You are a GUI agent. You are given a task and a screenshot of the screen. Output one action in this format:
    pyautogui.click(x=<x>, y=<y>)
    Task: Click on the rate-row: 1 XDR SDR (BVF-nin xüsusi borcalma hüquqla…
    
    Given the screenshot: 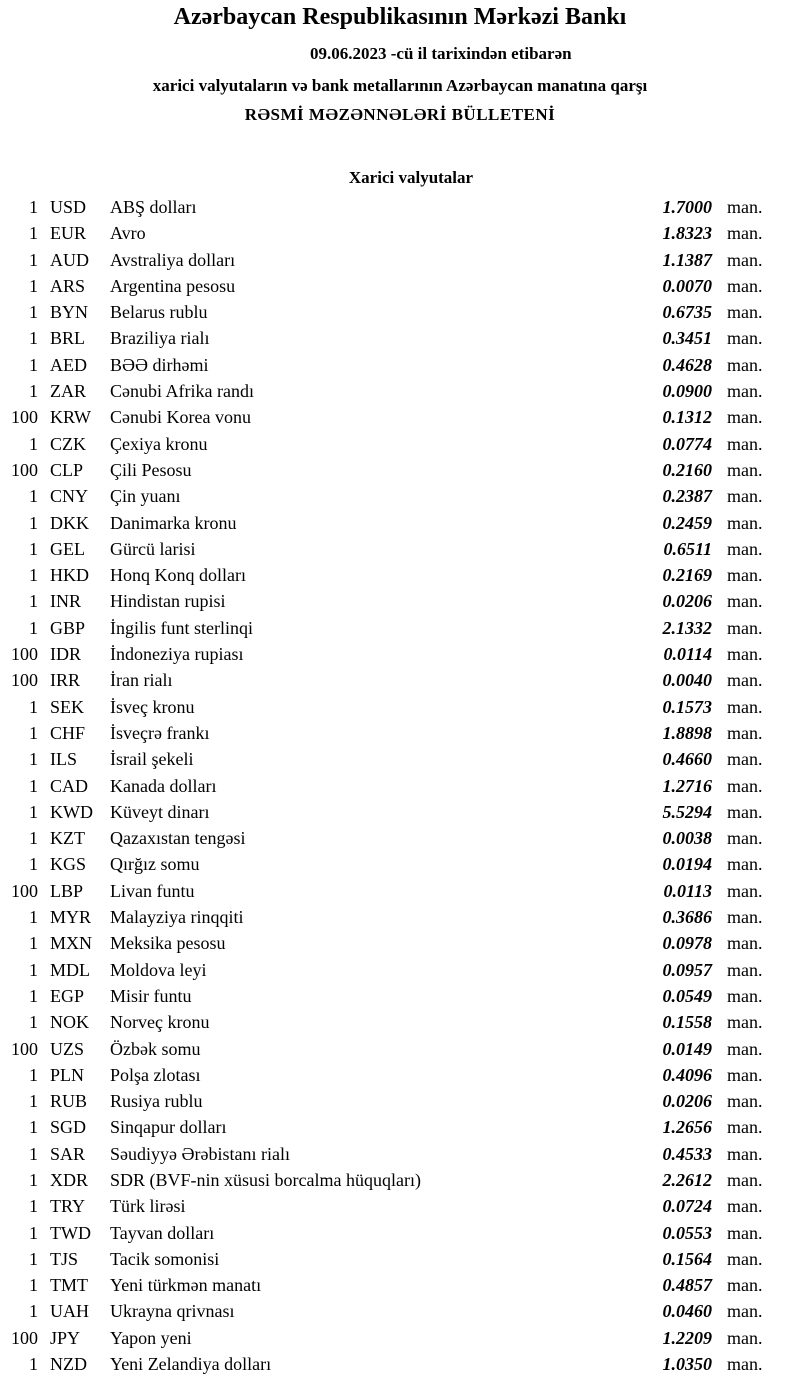 What is the action you would take?
    pyautogui.click(x=400, y=1180)
    